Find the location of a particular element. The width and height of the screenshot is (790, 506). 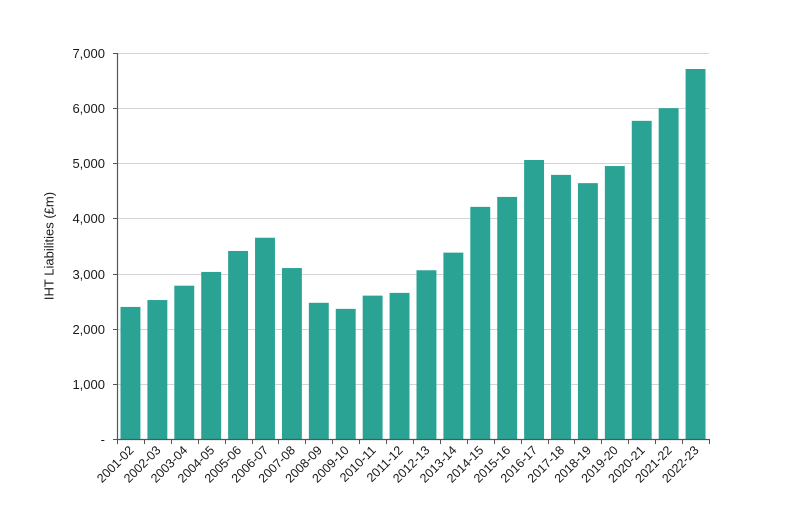

y-tick-label: 2,000 is located at coordinates (88, 329).